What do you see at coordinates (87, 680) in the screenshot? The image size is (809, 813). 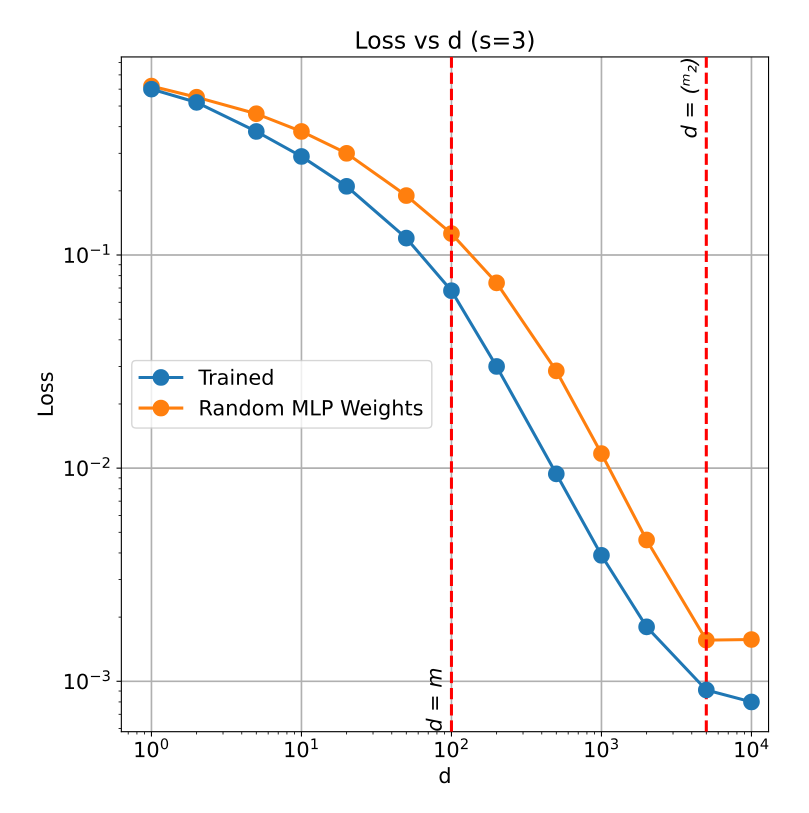 I see `y-tick-label: 10$^{−3}$` at bounding box center [87, 680].